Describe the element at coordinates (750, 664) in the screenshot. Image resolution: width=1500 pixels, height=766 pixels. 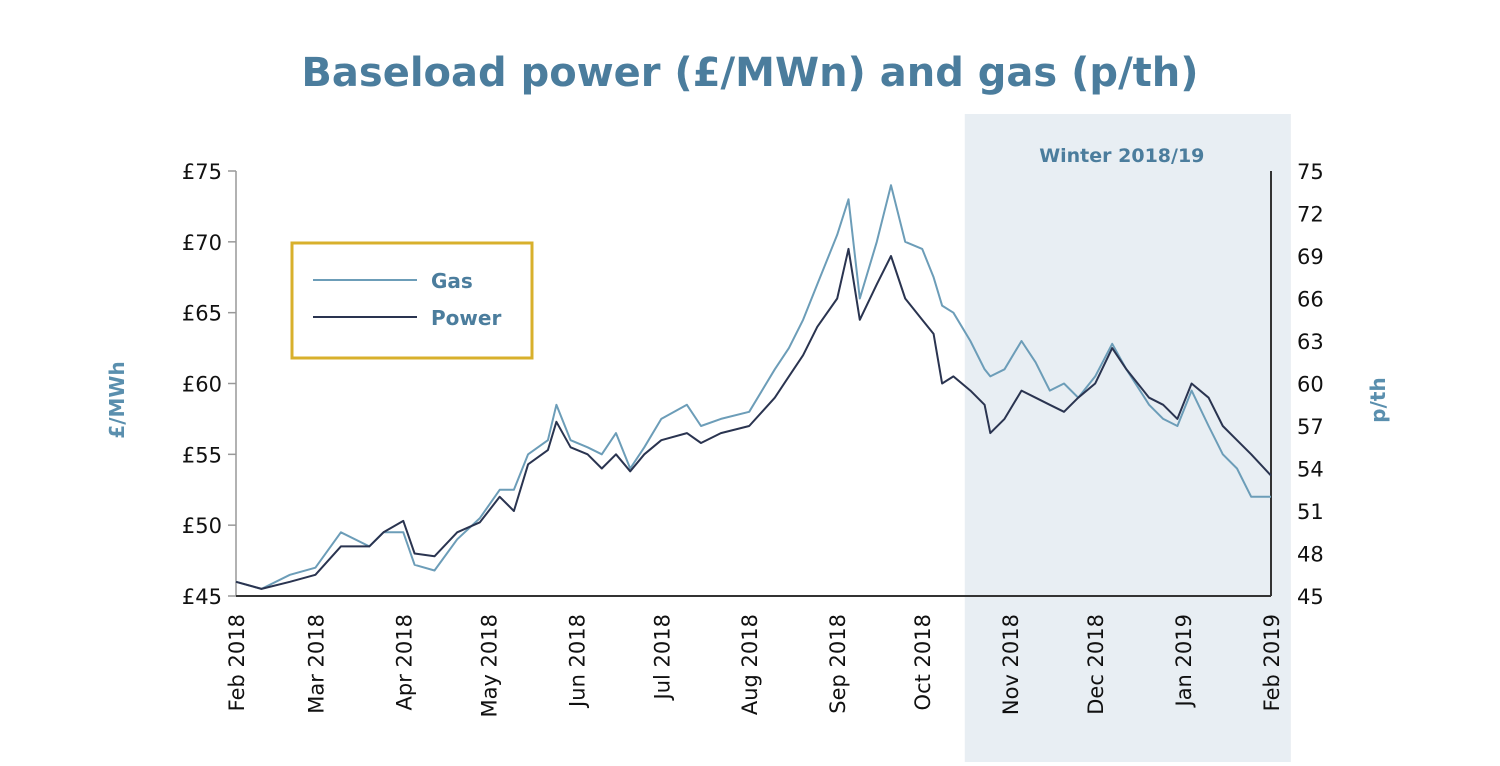
I see `x-tick-label: Aug 2018` at that location.